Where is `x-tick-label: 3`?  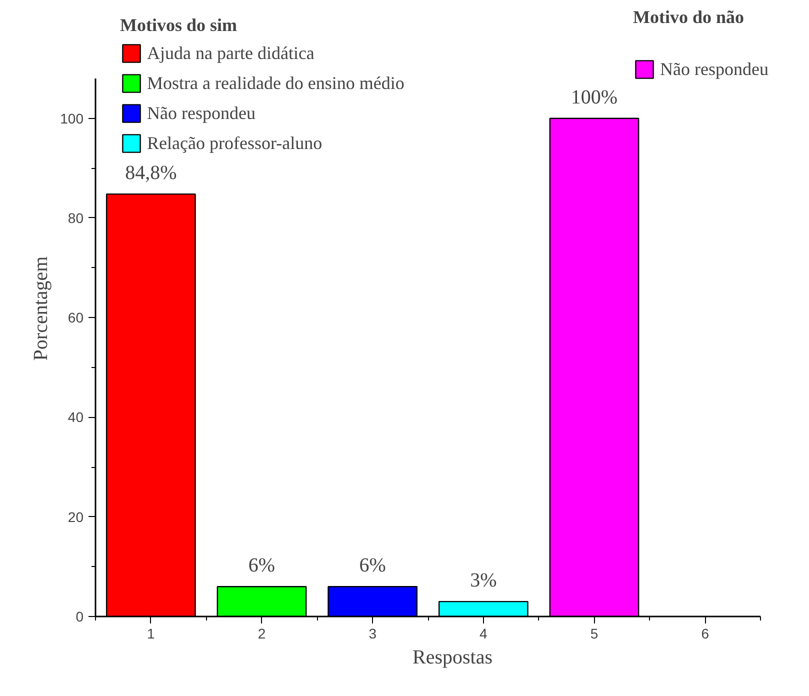
x-tick-label: 3 is located at coordinates (372, 634).